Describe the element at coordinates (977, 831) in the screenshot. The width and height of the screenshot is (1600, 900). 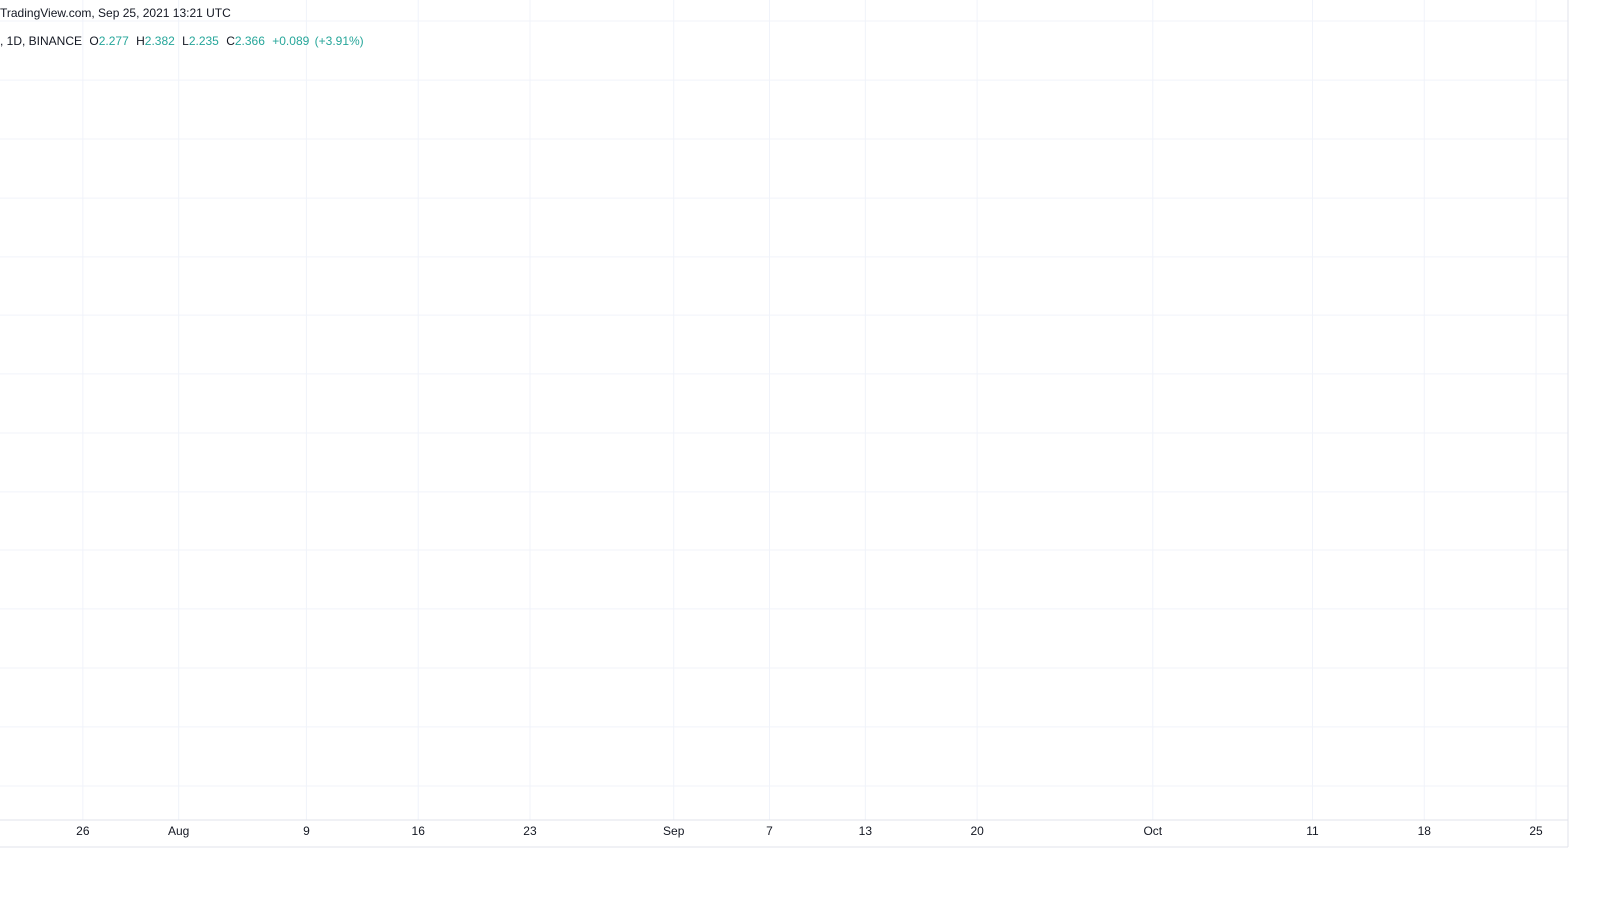
I see `x-tick-label: 20` at that location.